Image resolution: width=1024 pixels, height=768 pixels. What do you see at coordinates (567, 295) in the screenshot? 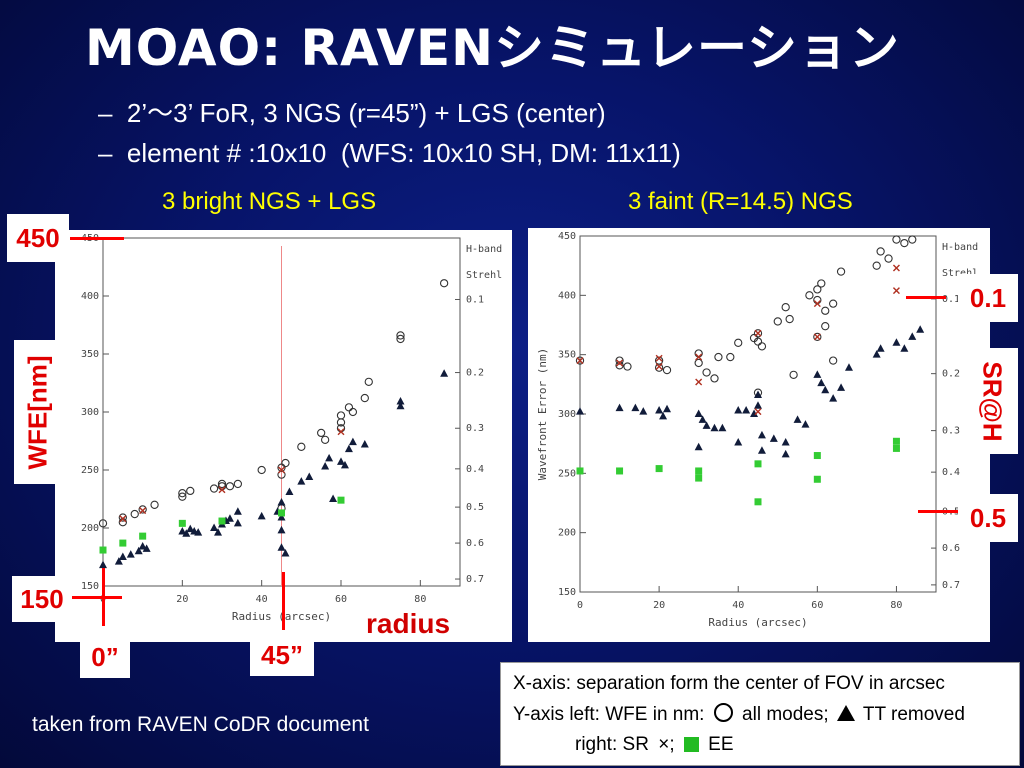
I see `y-tick-label: 400` at bounding box center [567, 295].